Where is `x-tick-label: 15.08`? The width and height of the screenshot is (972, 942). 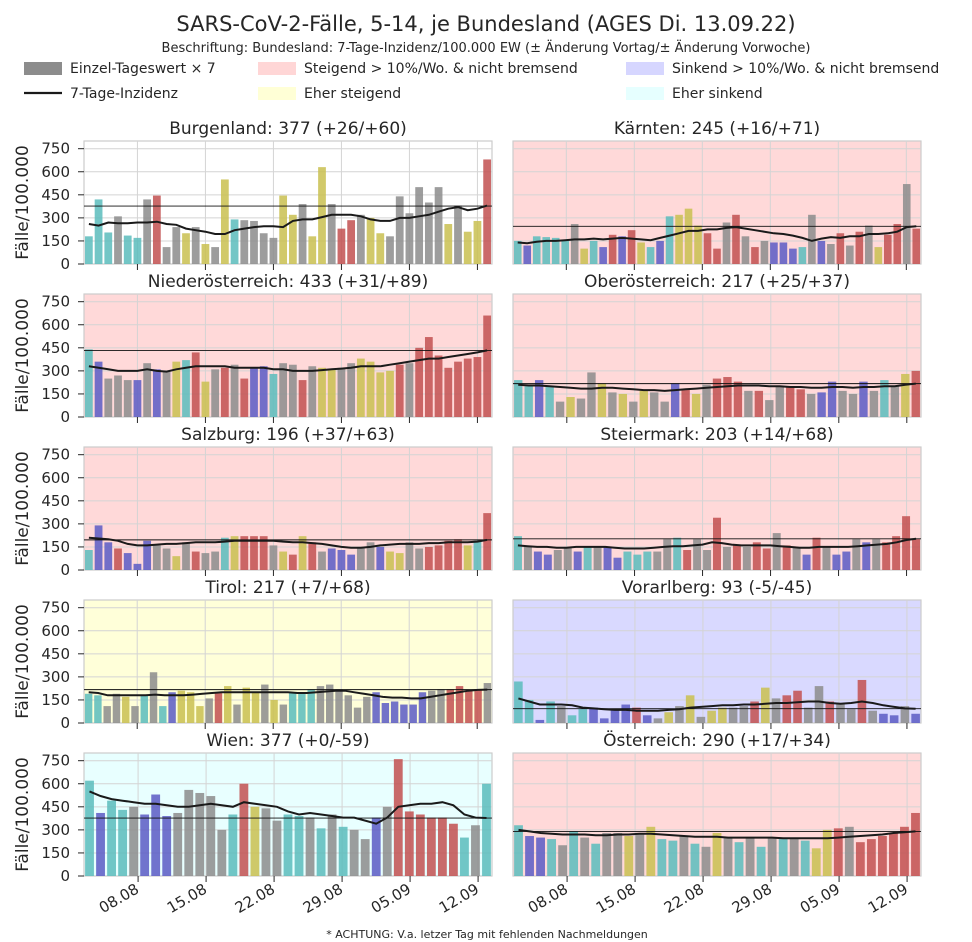 x-tick-label: 15.08 is located at coordinates (187, 898).